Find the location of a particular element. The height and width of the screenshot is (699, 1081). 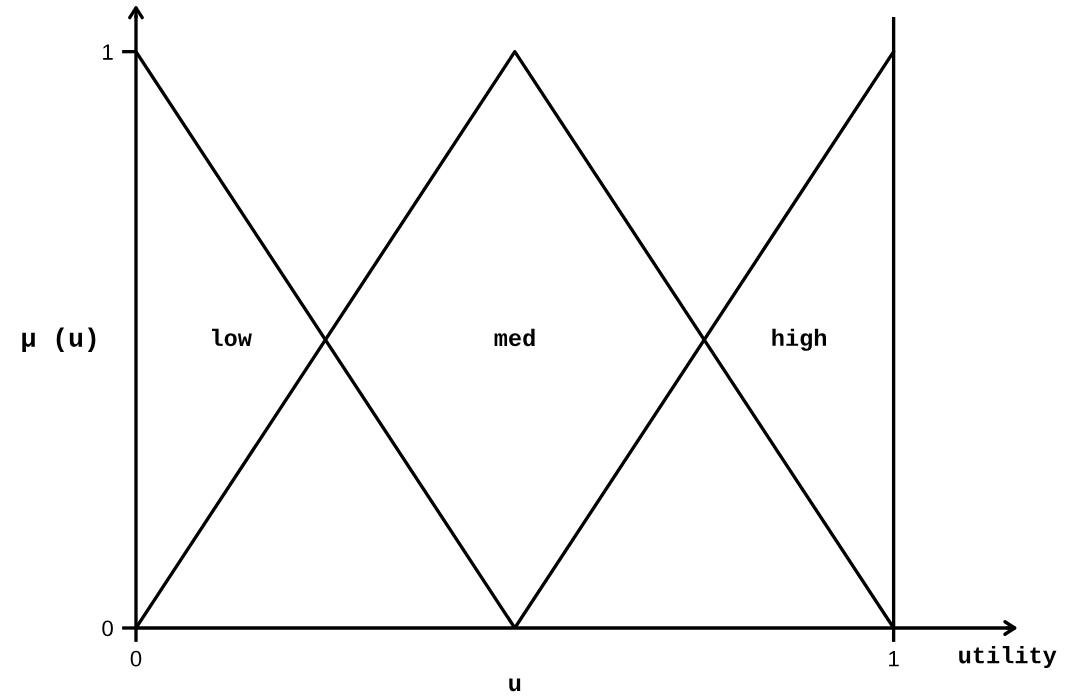

text: utility is located at coordinates (1008, 657).